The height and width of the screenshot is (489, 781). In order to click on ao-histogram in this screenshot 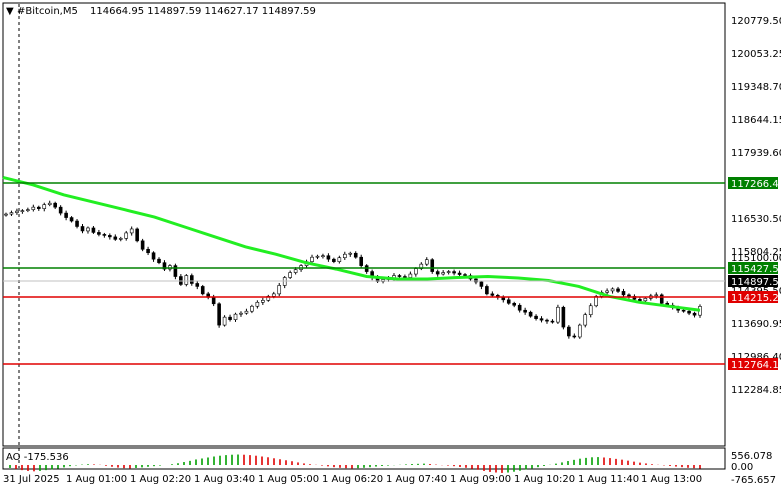, I will do `click(355, 463)`.